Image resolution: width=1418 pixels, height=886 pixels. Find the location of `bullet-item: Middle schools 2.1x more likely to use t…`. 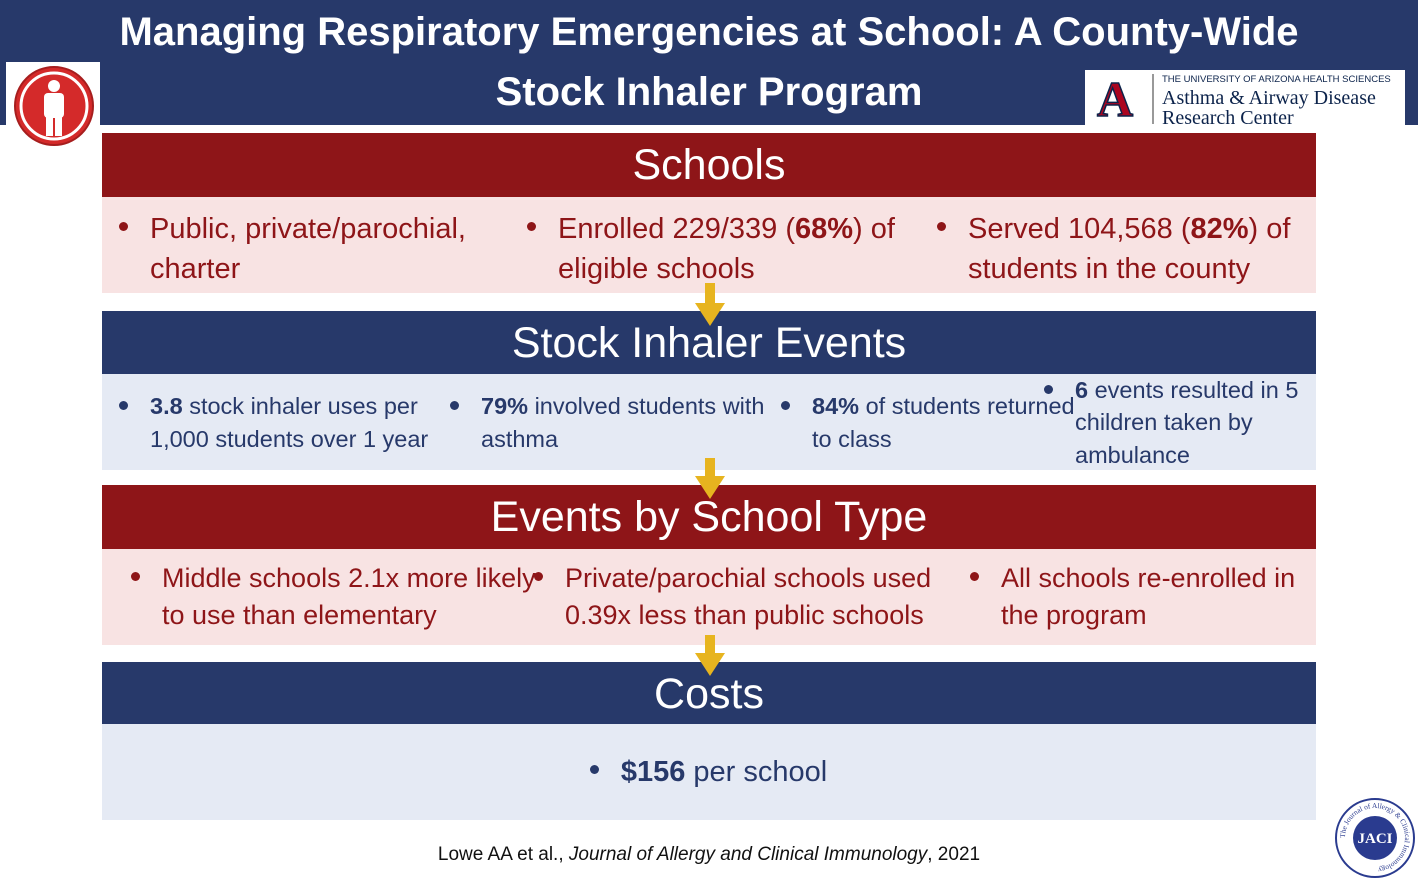

bullet-item: Middle schools 2.1x more likely to use t… is located at coordinates (348, 597).